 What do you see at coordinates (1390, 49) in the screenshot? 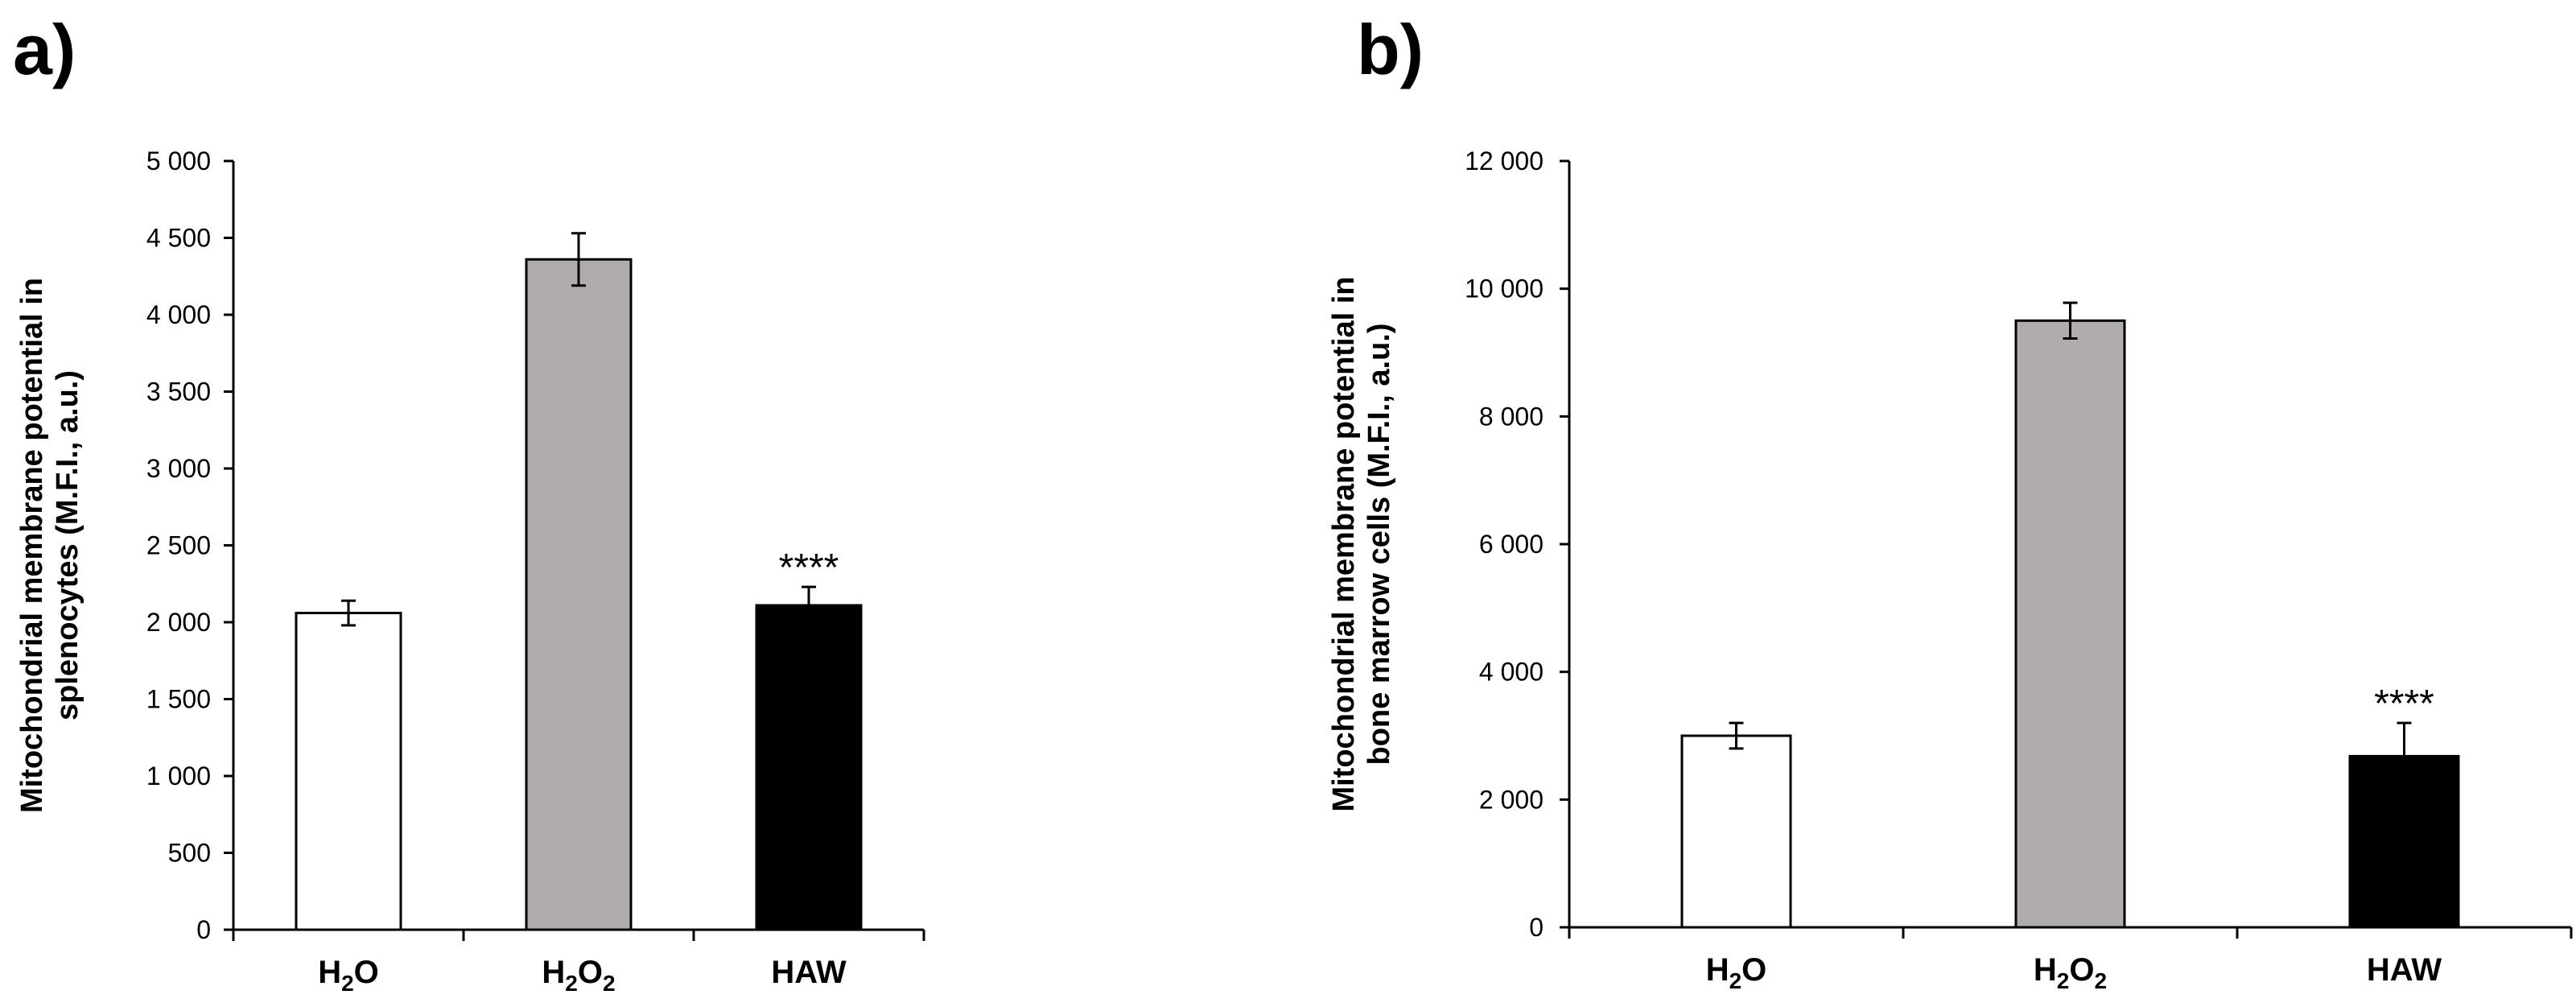
I see `panel-label: b)` at bounding box center [1390, 49].